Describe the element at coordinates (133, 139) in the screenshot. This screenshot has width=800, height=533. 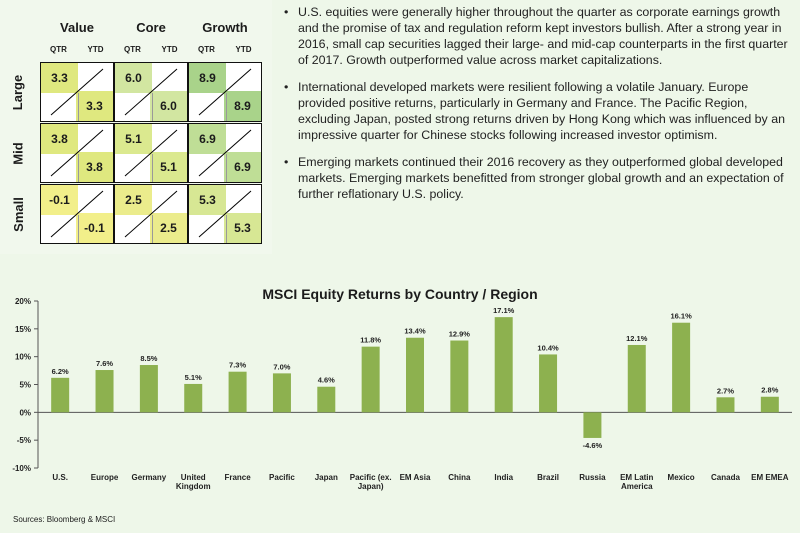
I see `qtr-return: 5.1` at that location.